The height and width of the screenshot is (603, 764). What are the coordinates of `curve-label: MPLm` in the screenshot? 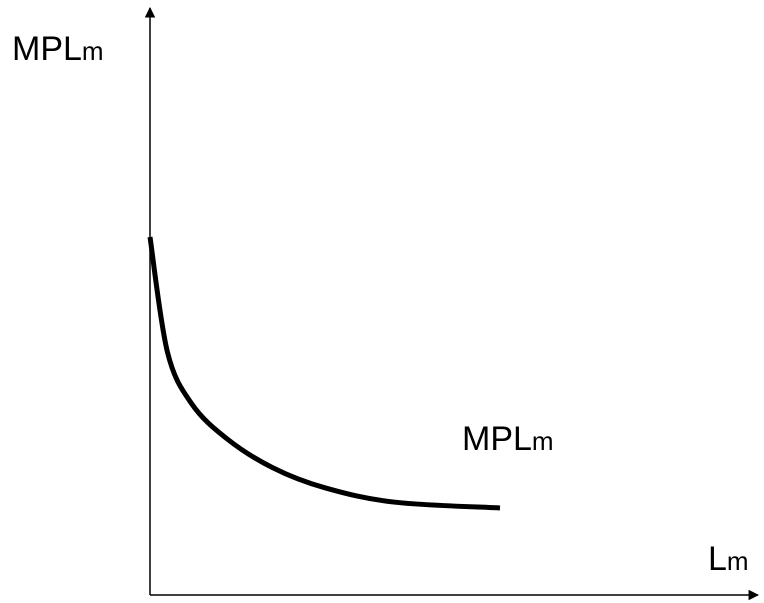 It's located at (508, 439).